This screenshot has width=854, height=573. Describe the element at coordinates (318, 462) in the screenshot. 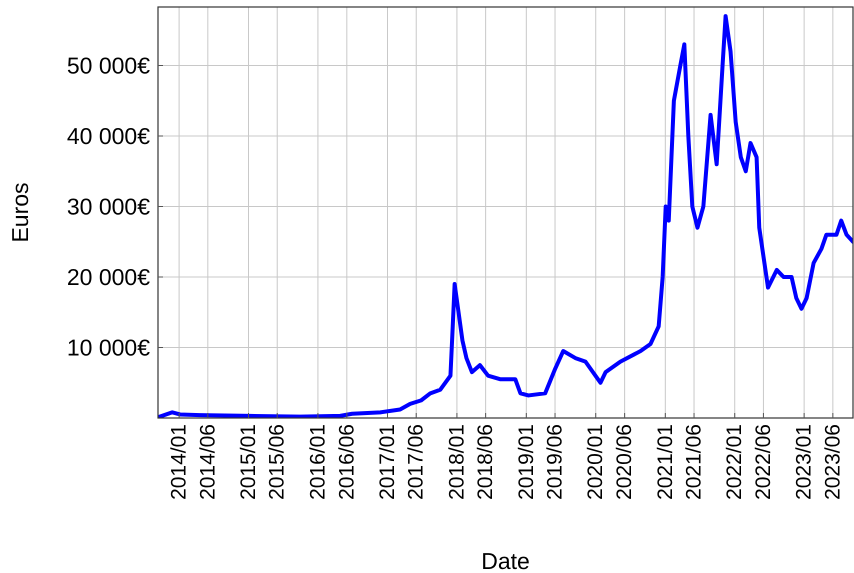

I see `x-tick-label: 2016/01` at that location.